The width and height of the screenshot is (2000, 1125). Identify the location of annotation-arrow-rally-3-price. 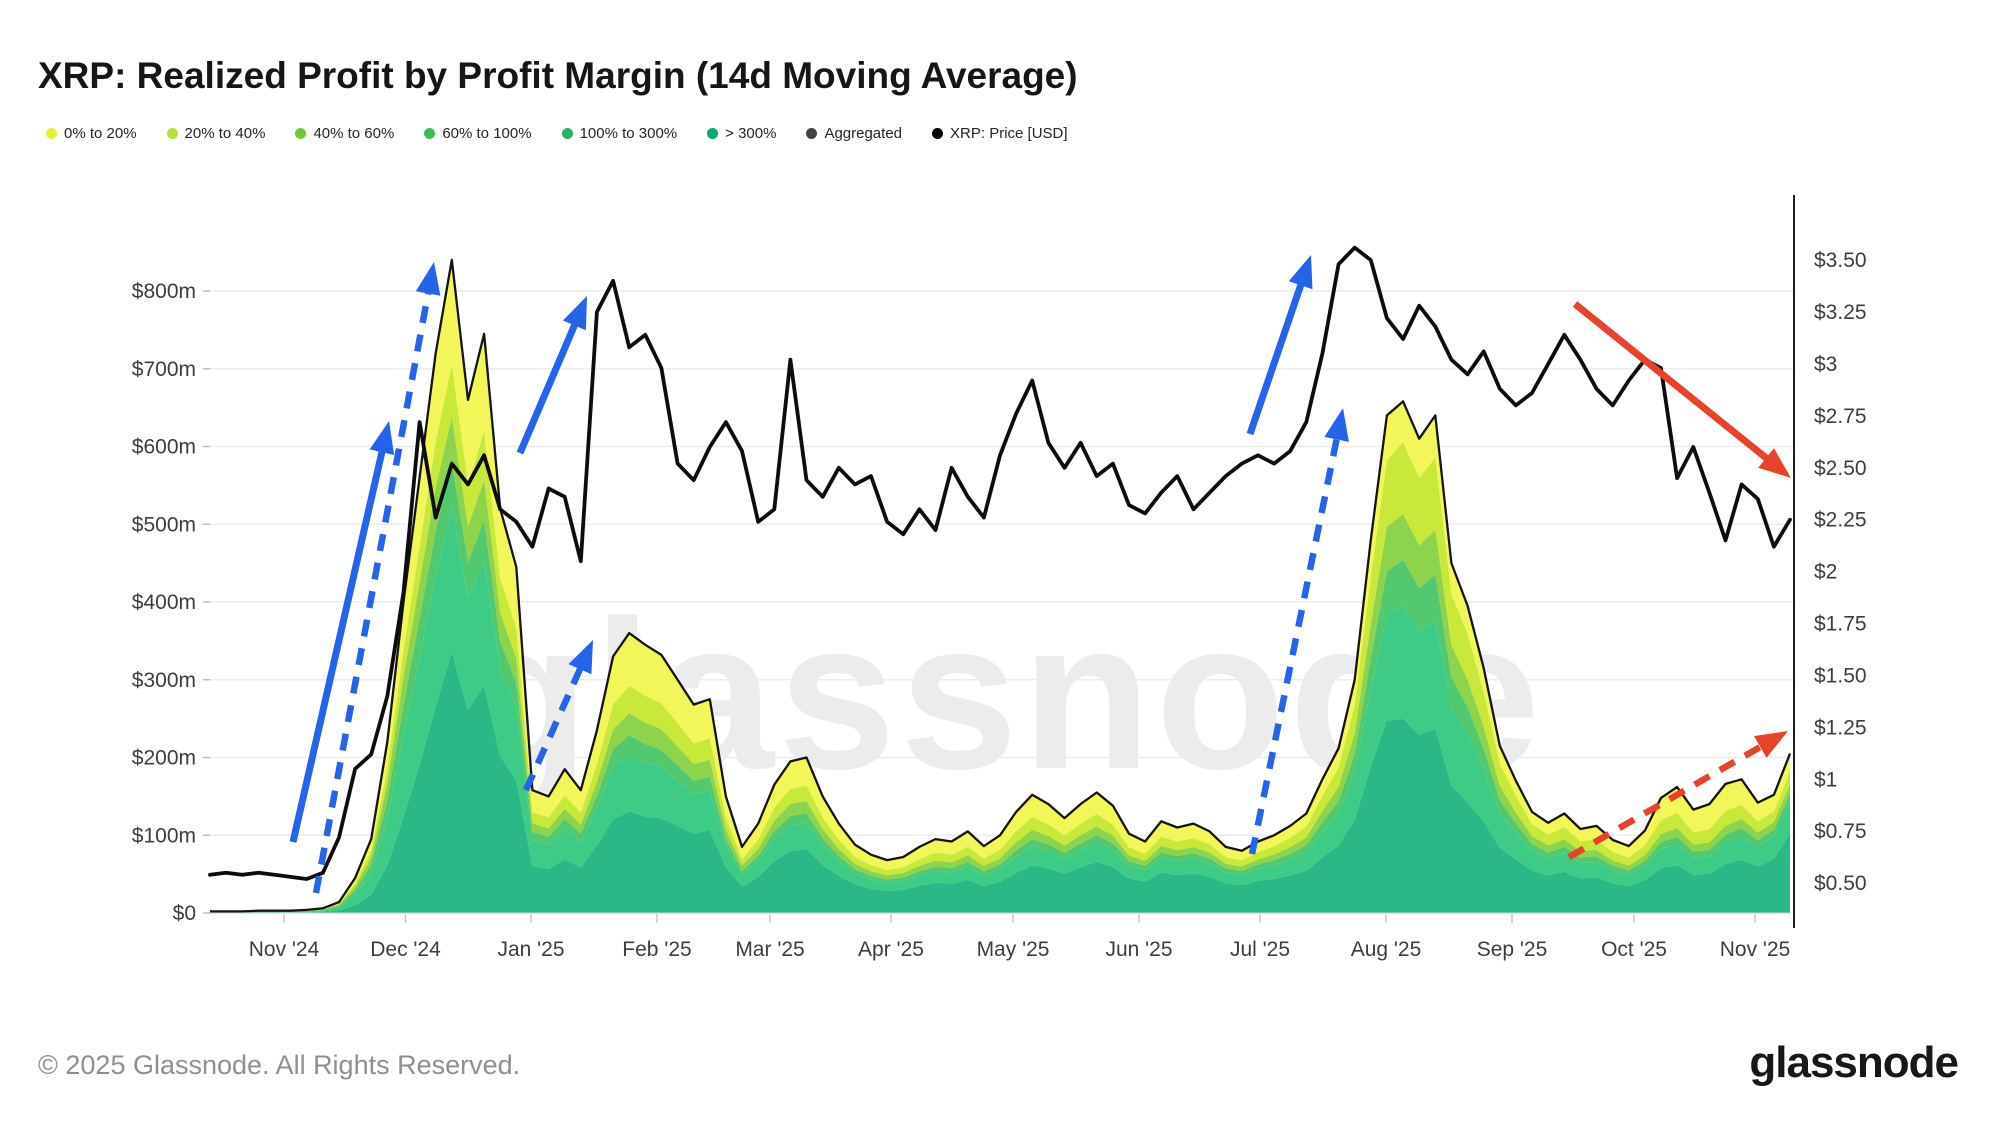
(1279, 345).